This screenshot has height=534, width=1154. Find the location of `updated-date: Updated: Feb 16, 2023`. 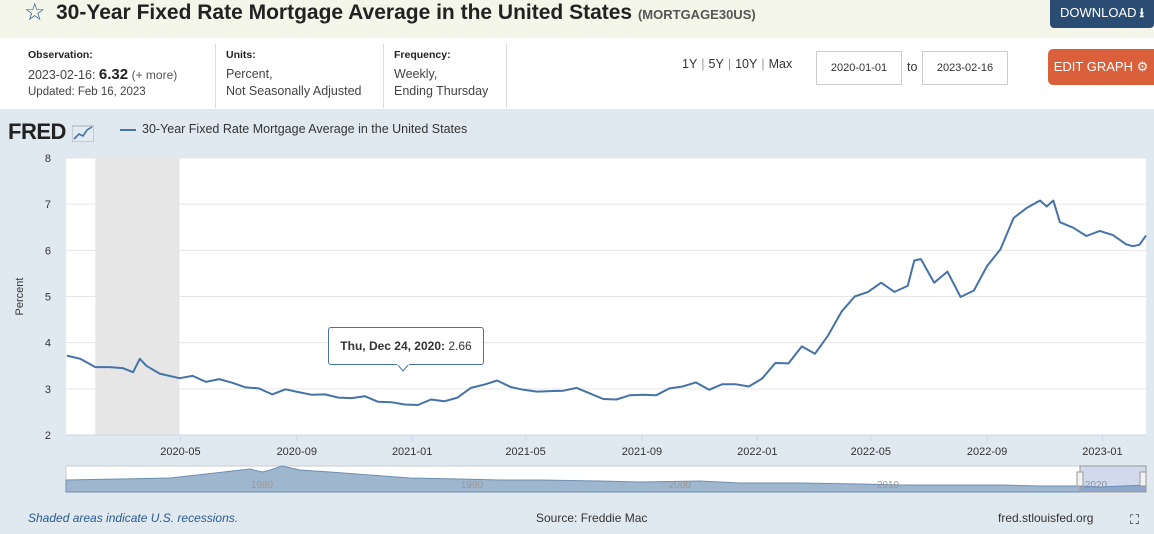

updated-date: Updated: Feb 16, 2023 is located at coordinates (87, 92).